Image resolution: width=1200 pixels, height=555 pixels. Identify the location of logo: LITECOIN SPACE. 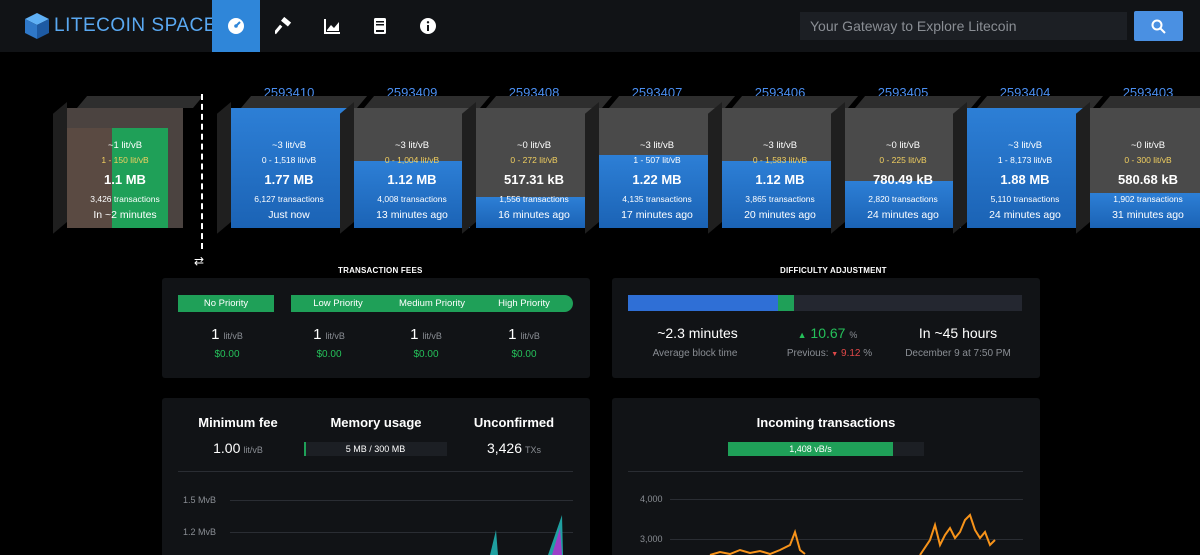
(120, 26).